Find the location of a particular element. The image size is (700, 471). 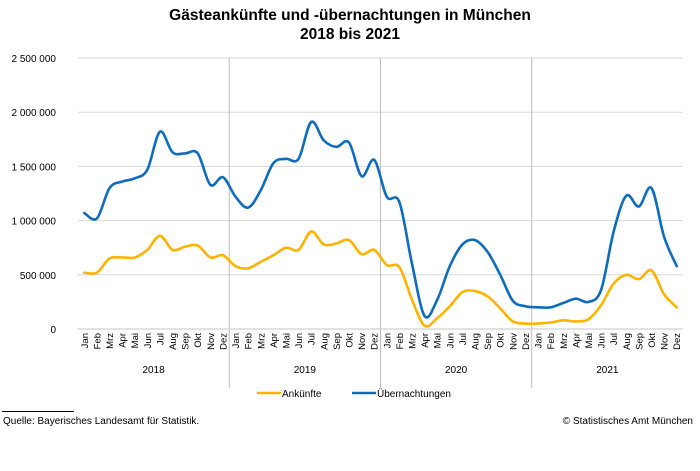

copyright-note: © Statistisches Amt München is located at coordinates (627, 421).